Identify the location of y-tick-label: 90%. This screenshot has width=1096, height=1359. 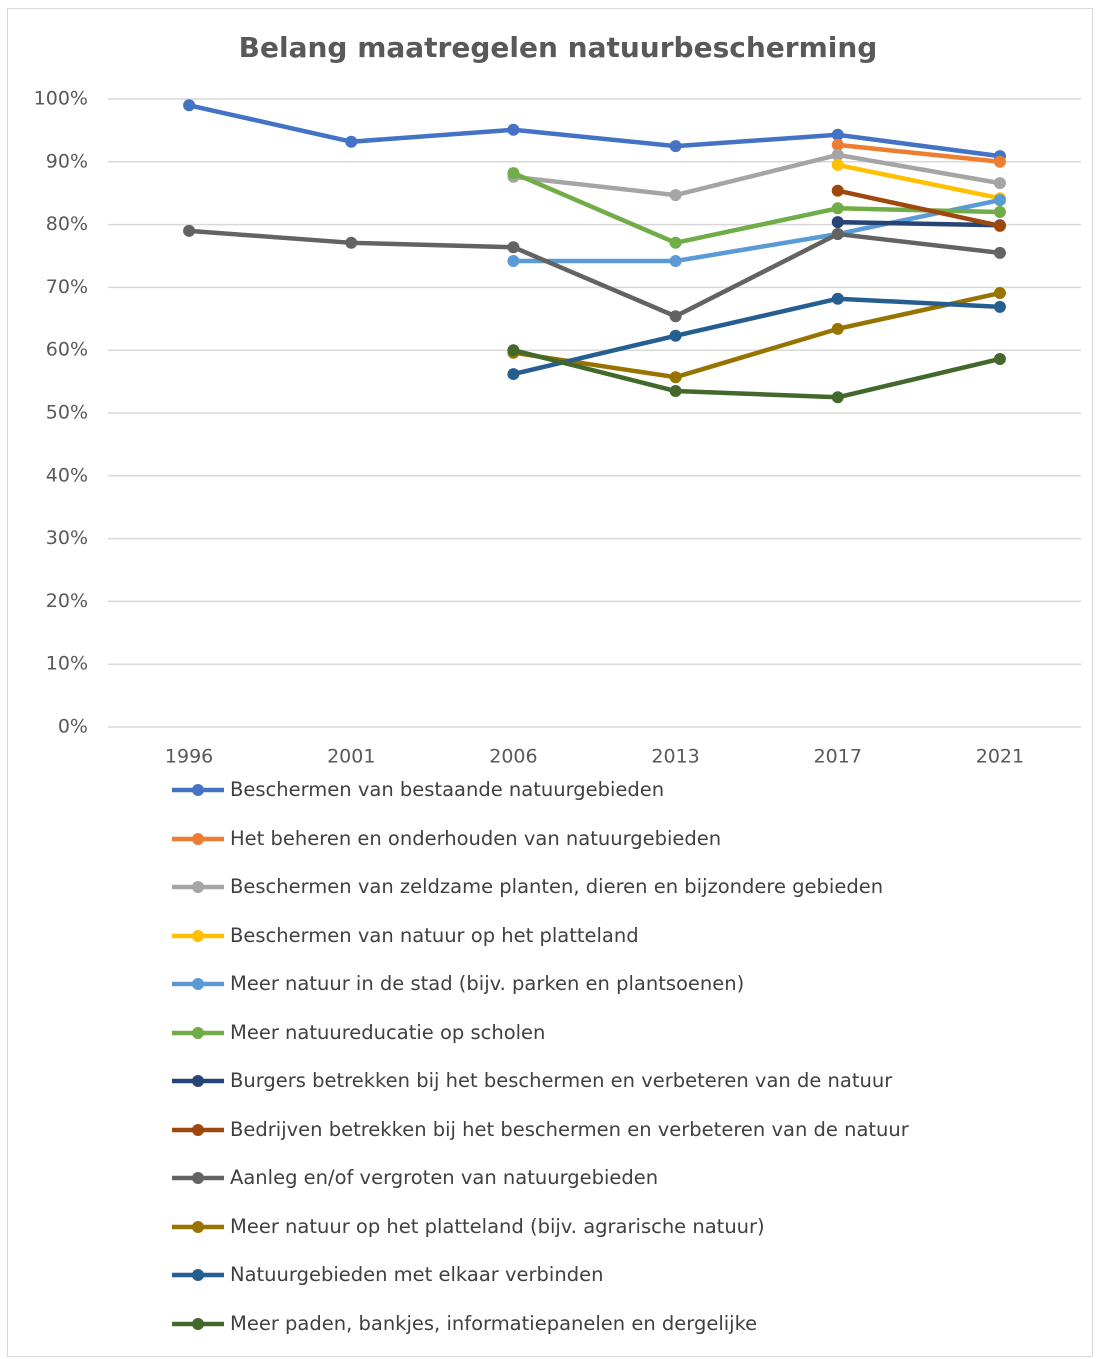
(67, 161).